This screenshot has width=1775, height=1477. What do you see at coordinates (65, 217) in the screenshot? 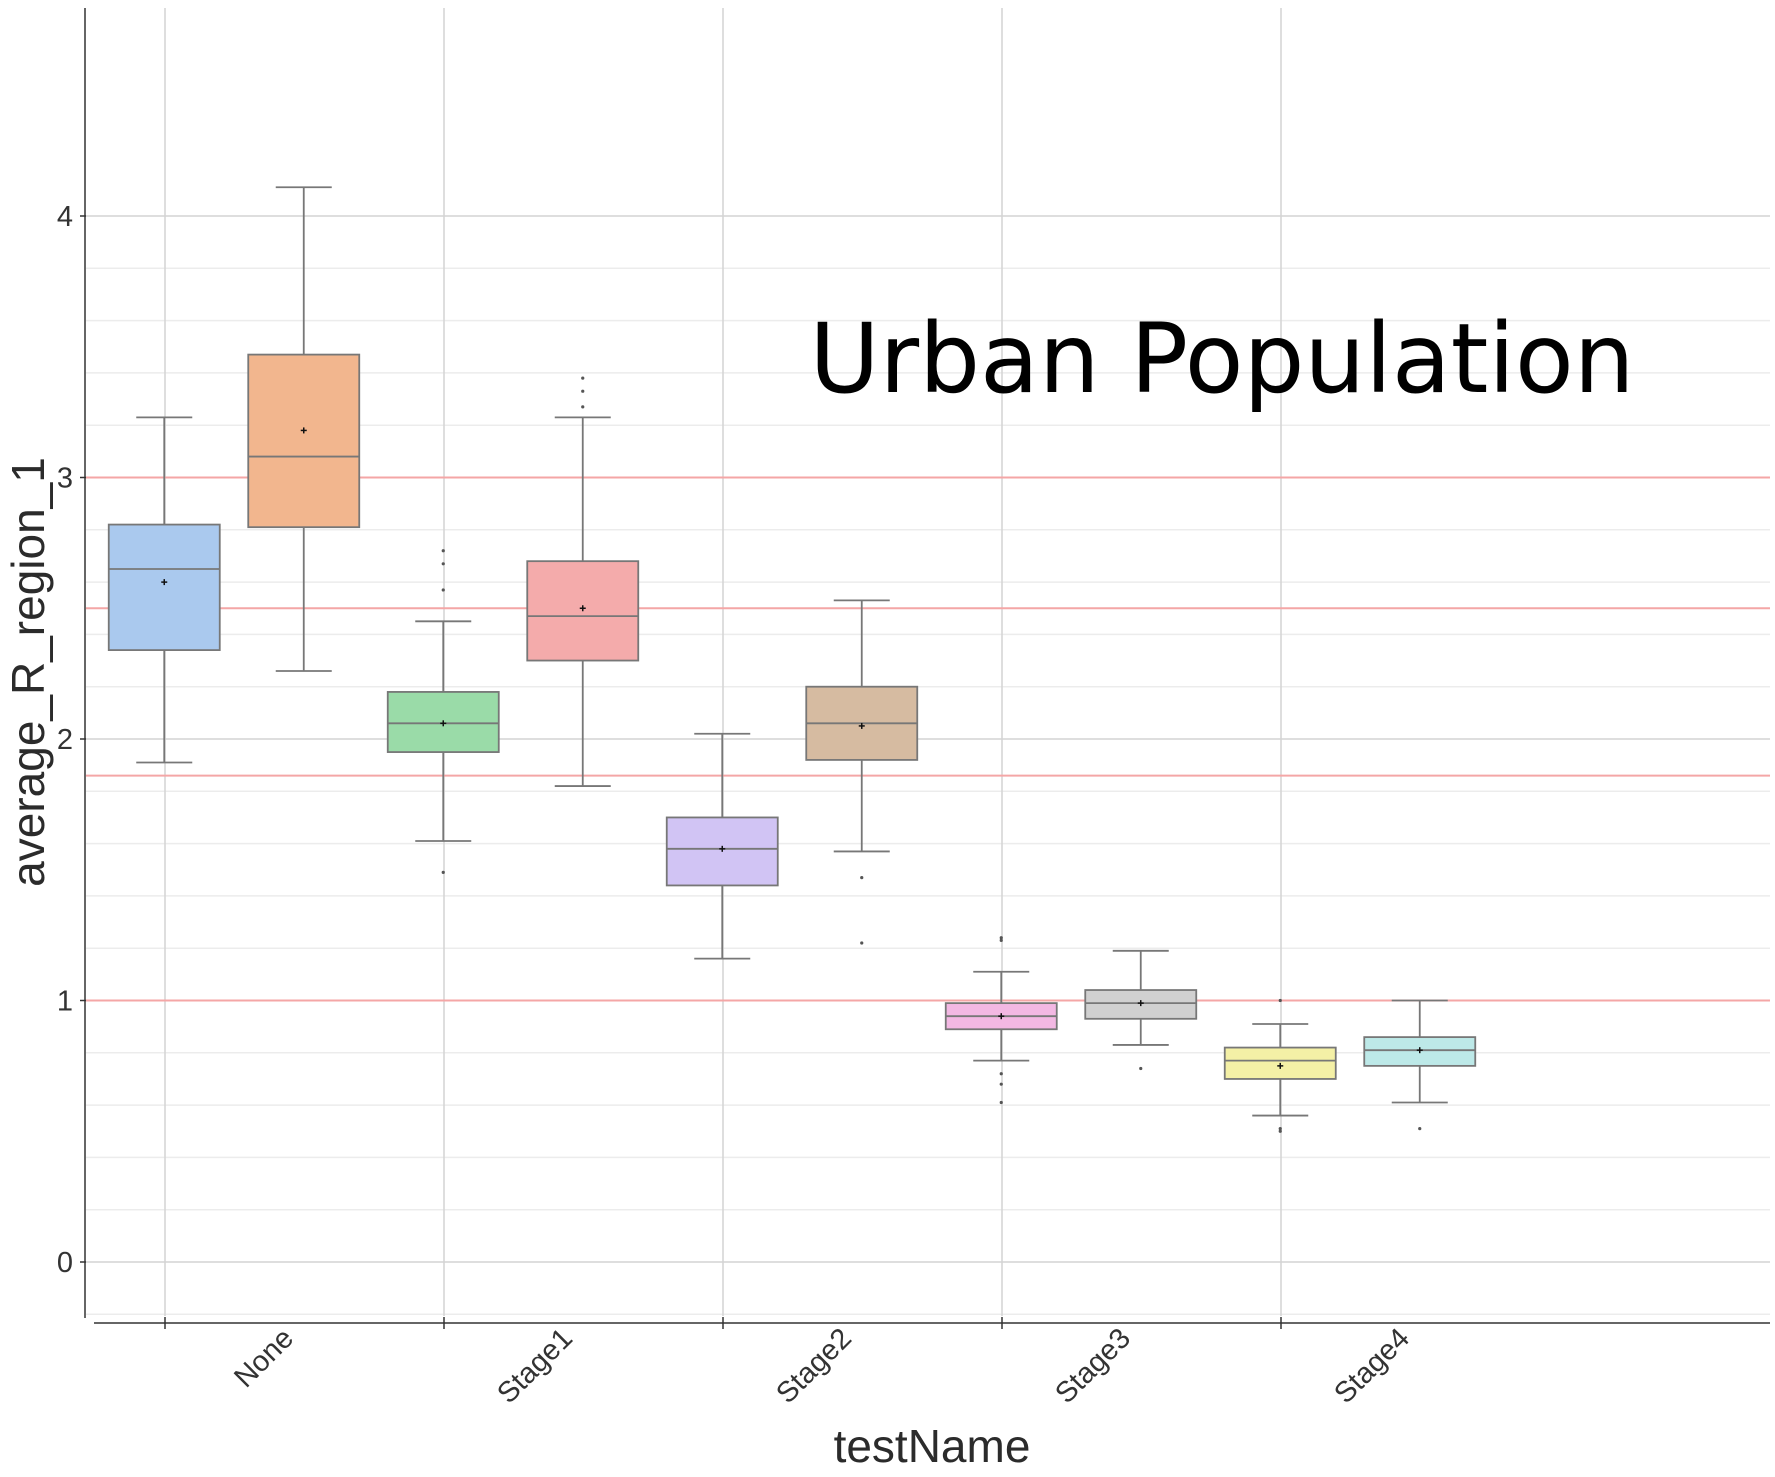
I see `y-tick-label: 4` at bounding box center [65, 217].